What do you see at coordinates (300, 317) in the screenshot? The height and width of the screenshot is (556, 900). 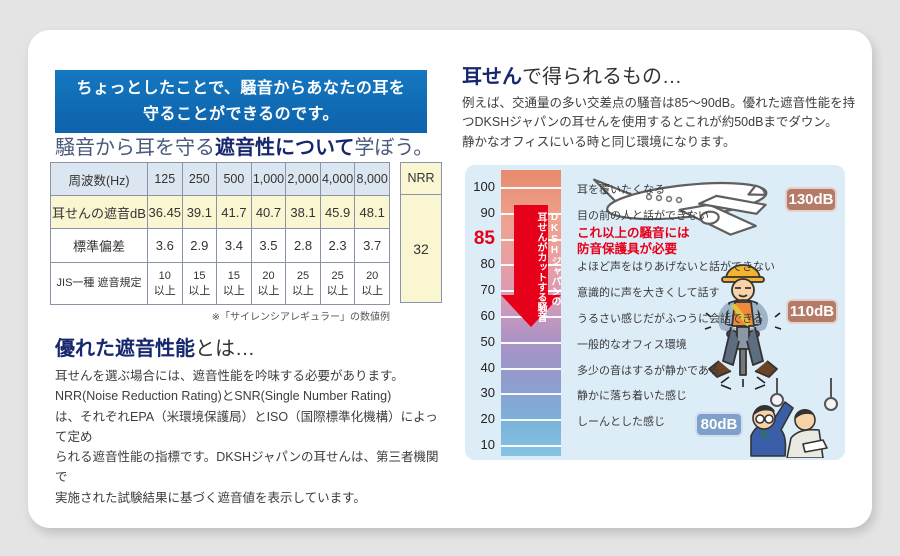 I see `table-footnote: ※「サイレンシアレギュラー」の数値例` at bounding box center [300, 317].